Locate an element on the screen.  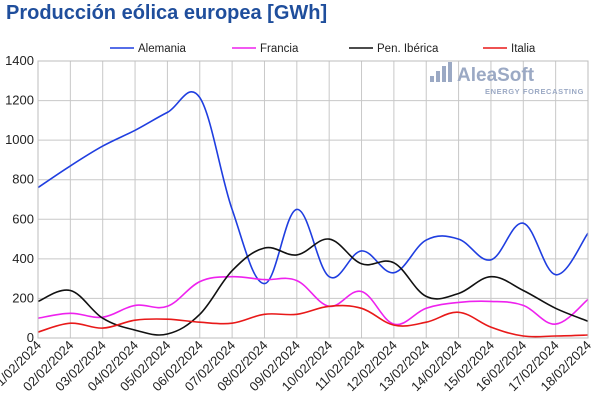
logo-mark-icon is located at coordinates (441, 72).